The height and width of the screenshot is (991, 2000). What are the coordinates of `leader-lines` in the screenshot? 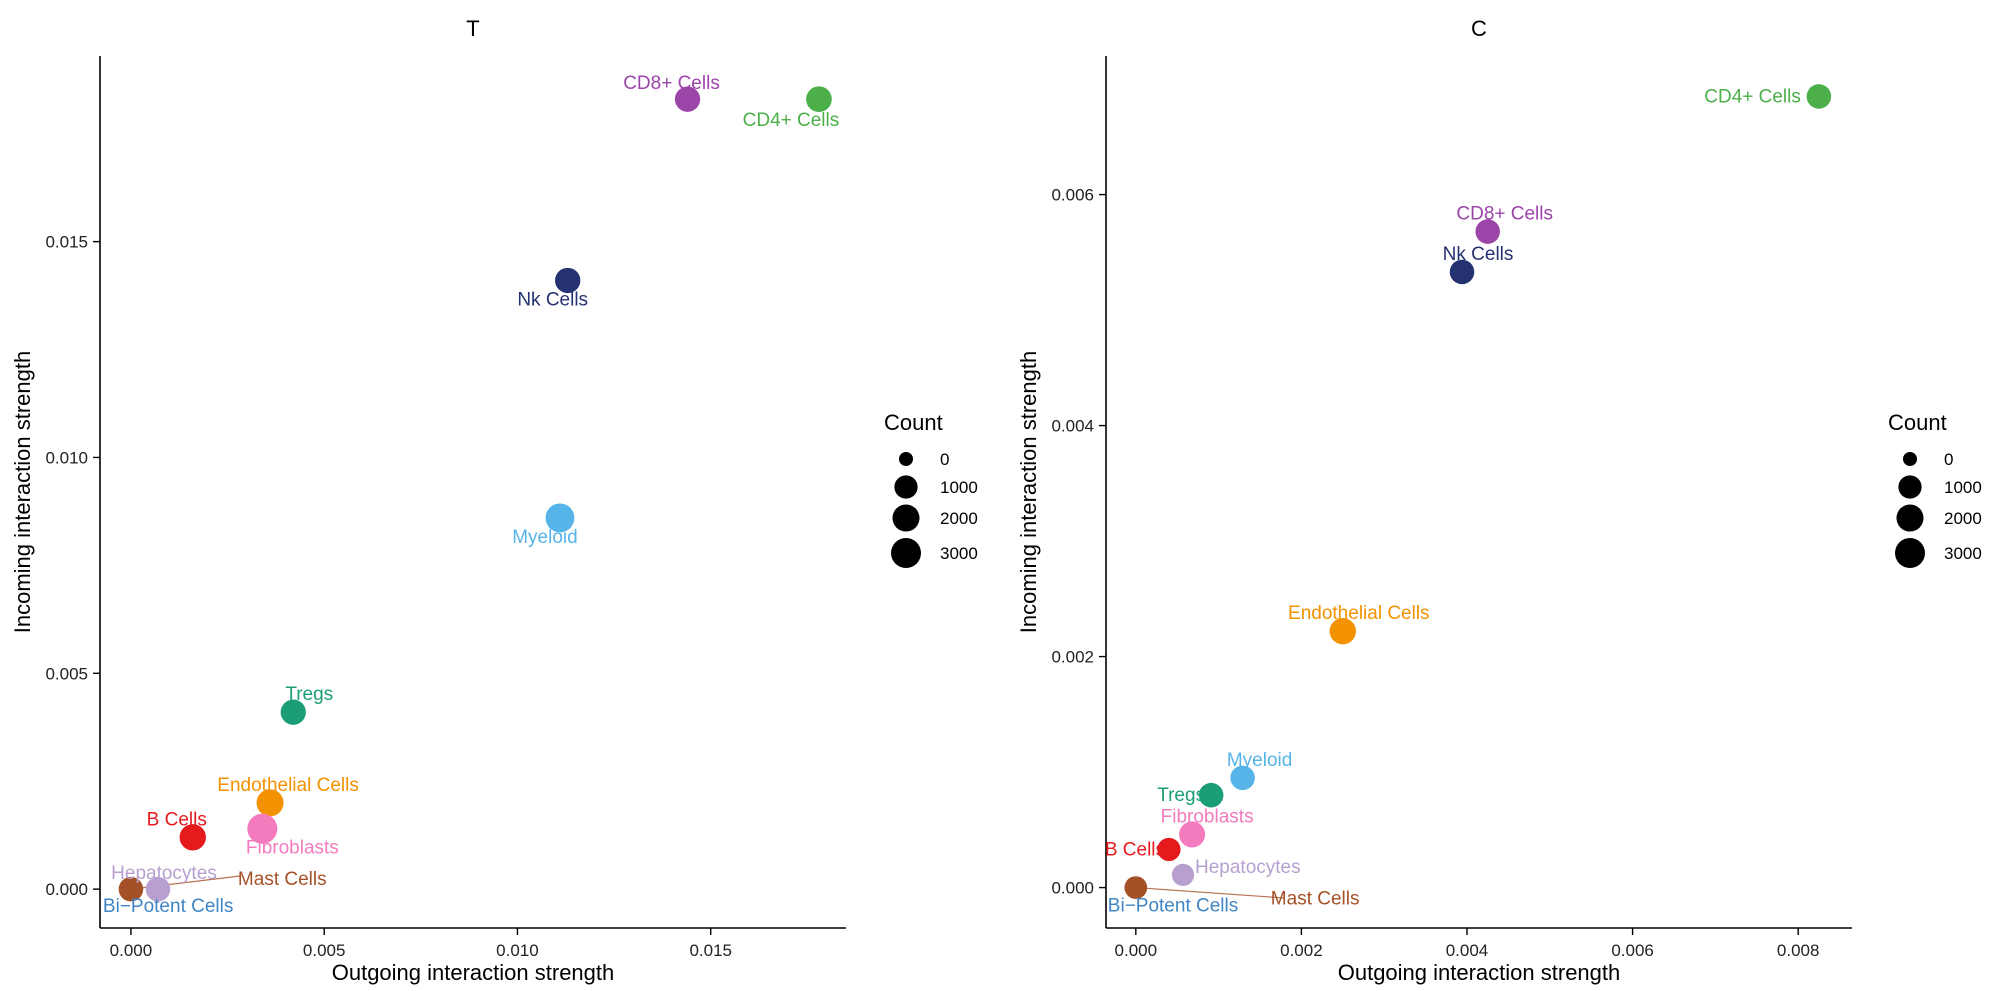 It's located at (1210, 892).